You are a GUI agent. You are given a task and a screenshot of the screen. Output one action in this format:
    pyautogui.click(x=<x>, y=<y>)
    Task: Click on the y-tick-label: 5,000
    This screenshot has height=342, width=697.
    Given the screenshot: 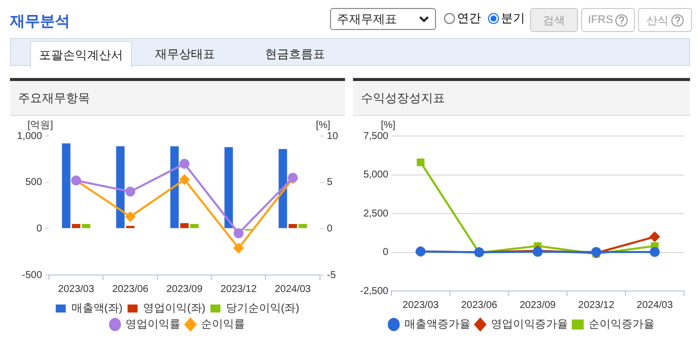 What is the action you would take?
    pyautogui.click(x=376, y=175)
    